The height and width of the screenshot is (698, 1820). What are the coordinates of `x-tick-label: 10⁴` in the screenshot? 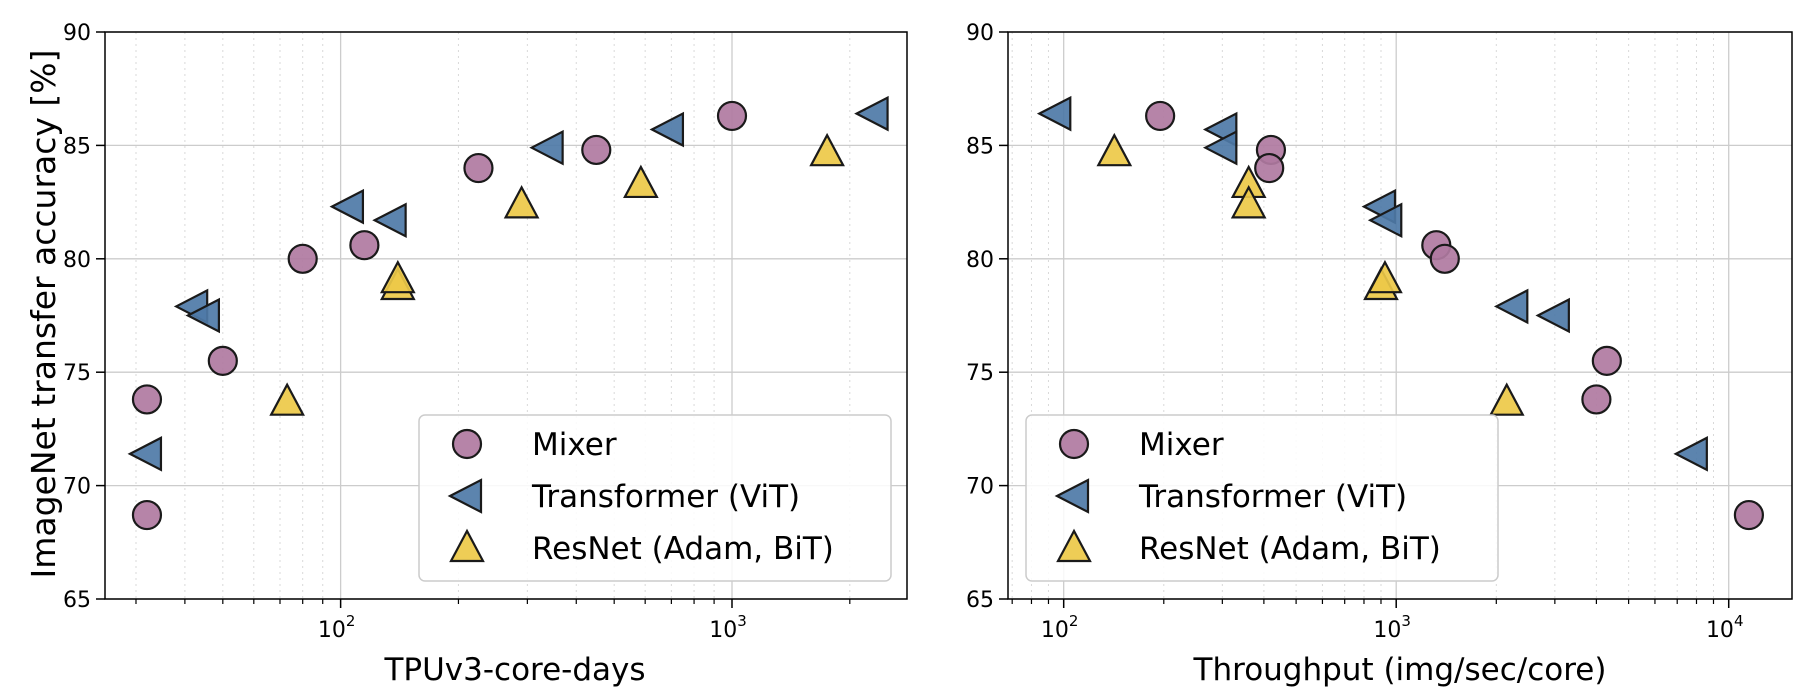 It's located at (1725, 627).